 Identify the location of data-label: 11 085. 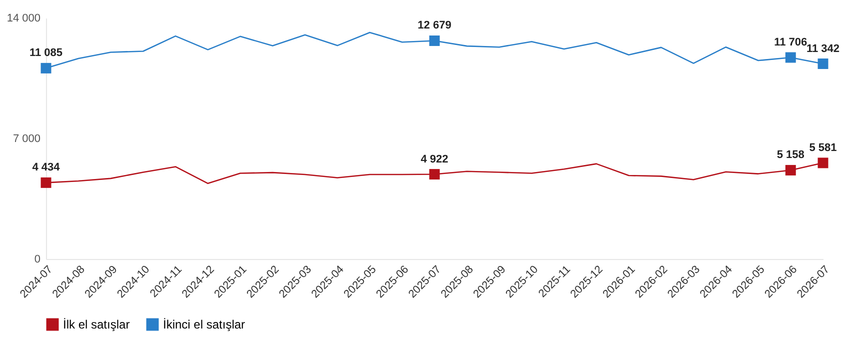
(46, 53).